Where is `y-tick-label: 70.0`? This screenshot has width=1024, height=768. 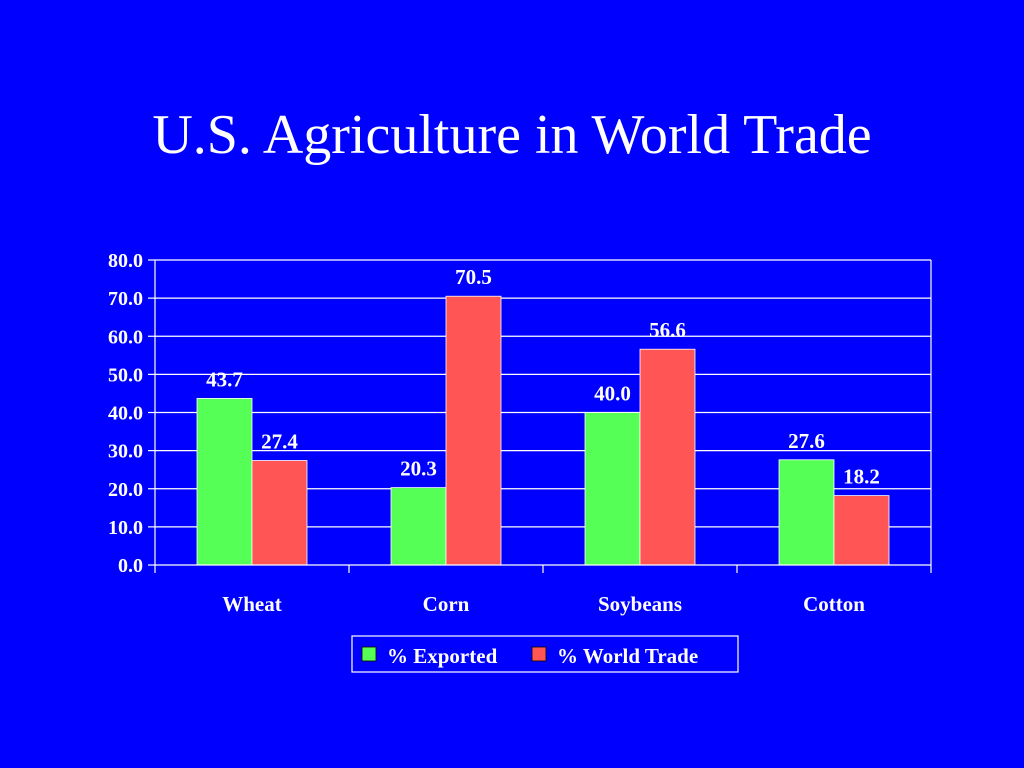 y-tick-label: 70.0 is located at coordinates (125, 299).